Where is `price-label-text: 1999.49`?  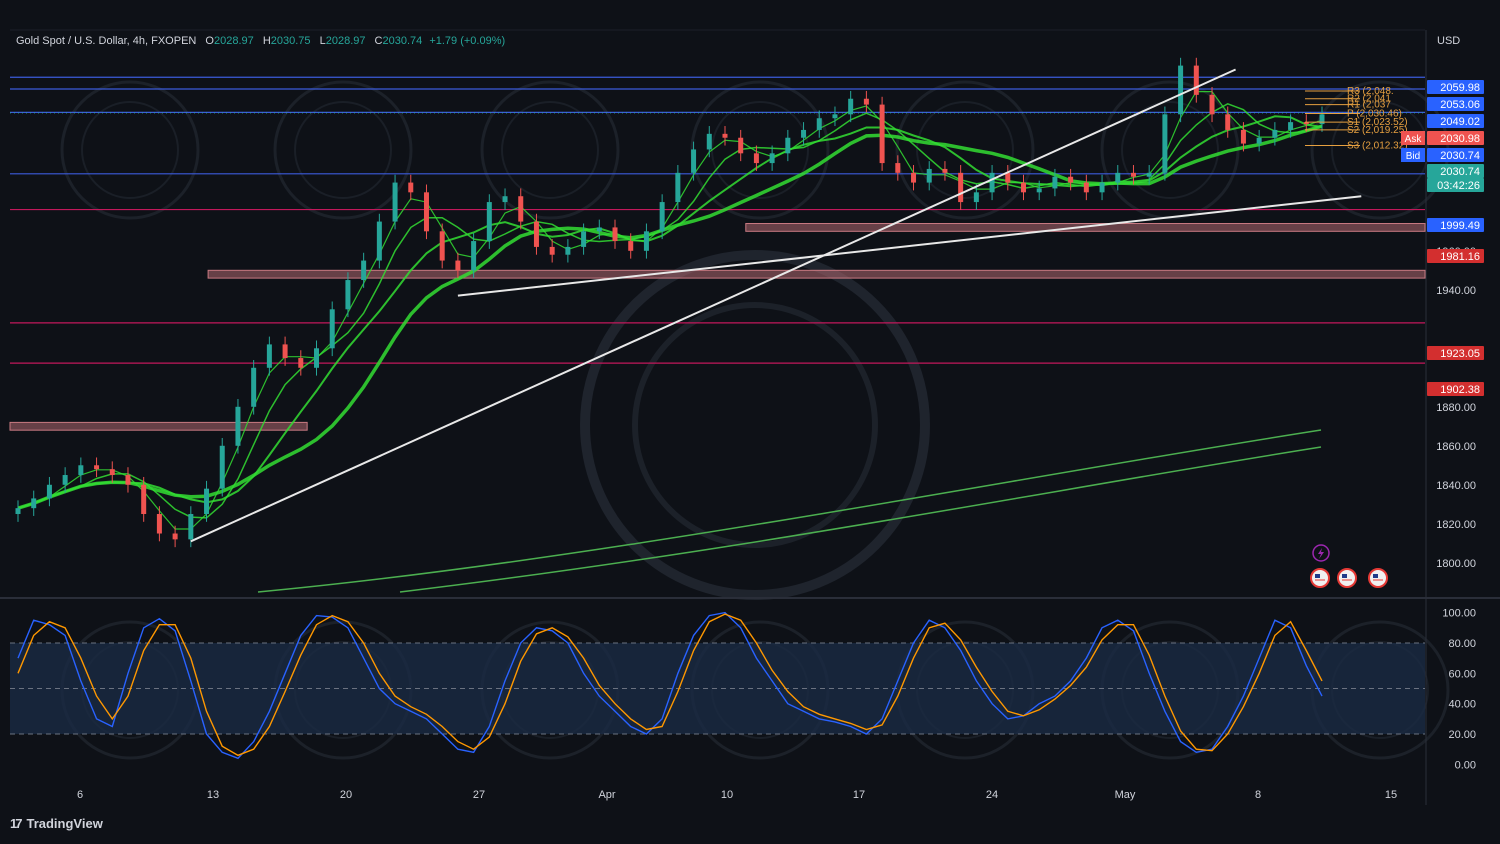
price-label-text: 1999.49 is located at coordinates (1460, 226).